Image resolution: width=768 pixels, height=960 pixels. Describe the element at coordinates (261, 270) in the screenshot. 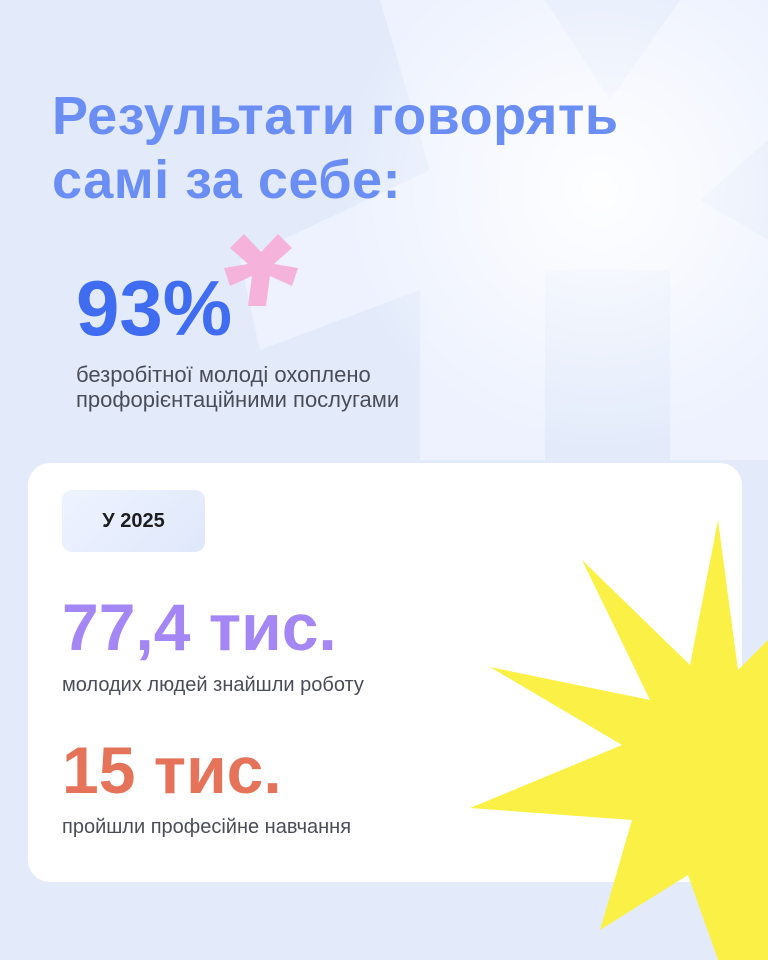

I see `pink-asterisk-icon` at that location.